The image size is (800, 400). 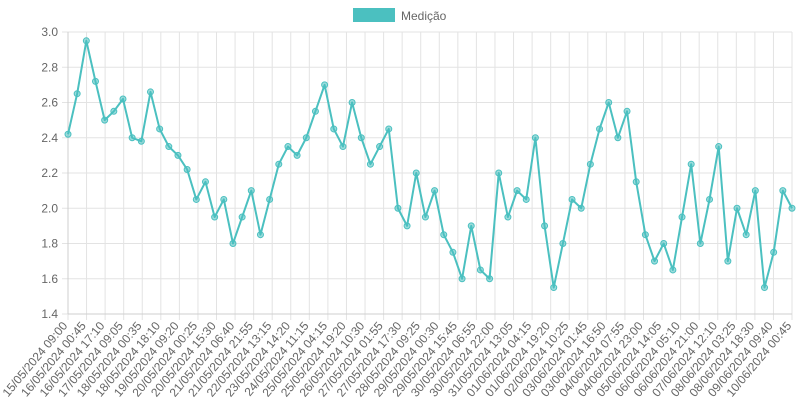 What do you see at coordinates (49, 314) in the screenshot?
I see `y-tick-label: 1.4` at bounding box center [49, 314].